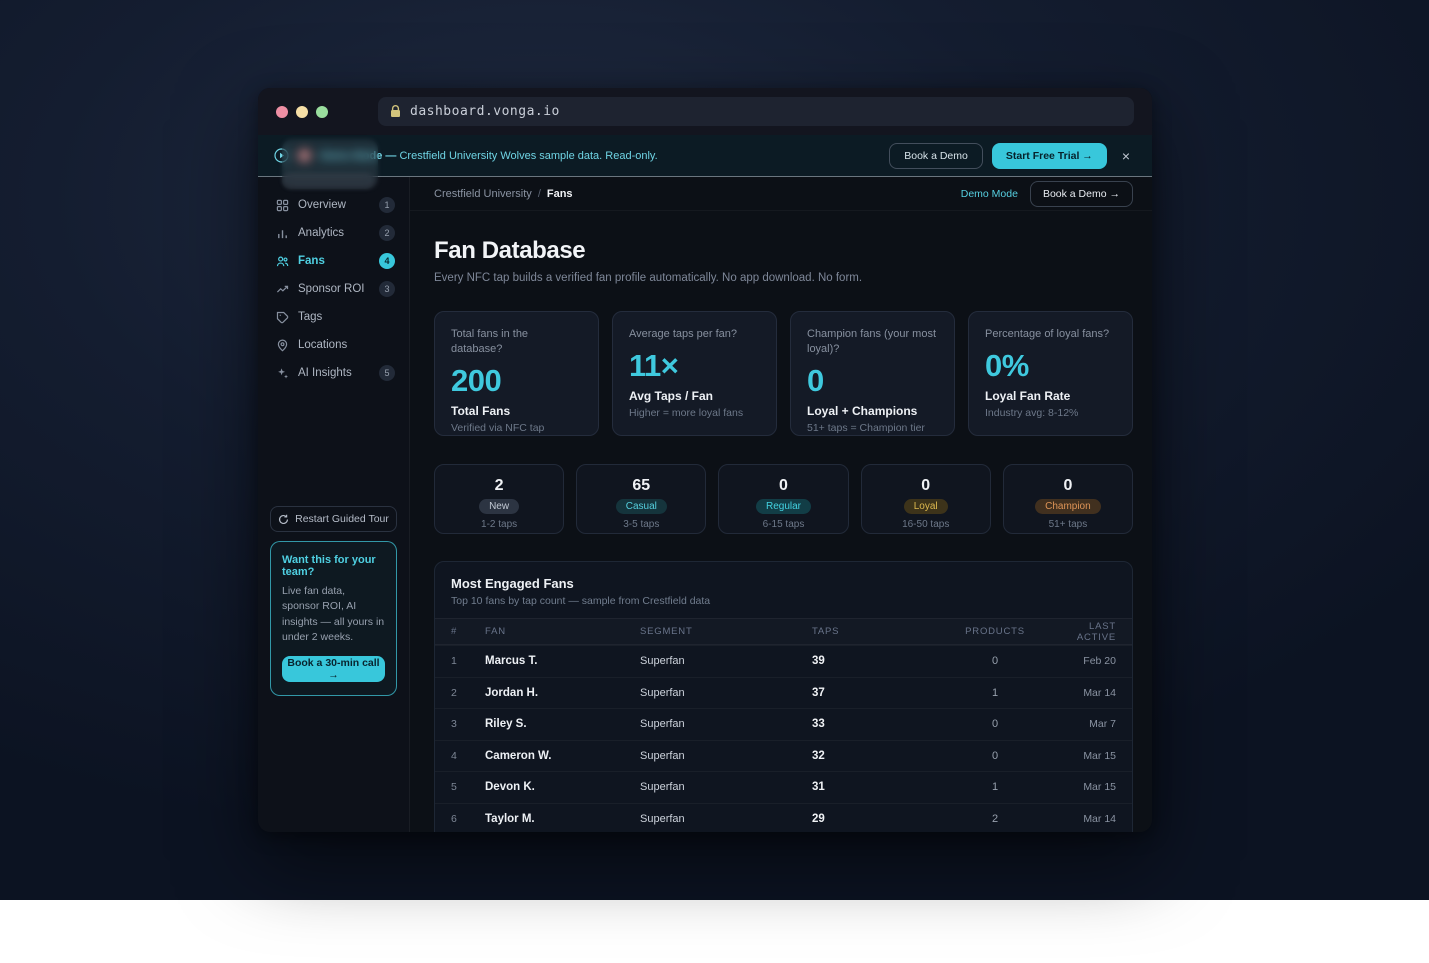  Describe the element at coordinates (818, 692) in the screenshot. I see `taps-cell: 37` at that location.